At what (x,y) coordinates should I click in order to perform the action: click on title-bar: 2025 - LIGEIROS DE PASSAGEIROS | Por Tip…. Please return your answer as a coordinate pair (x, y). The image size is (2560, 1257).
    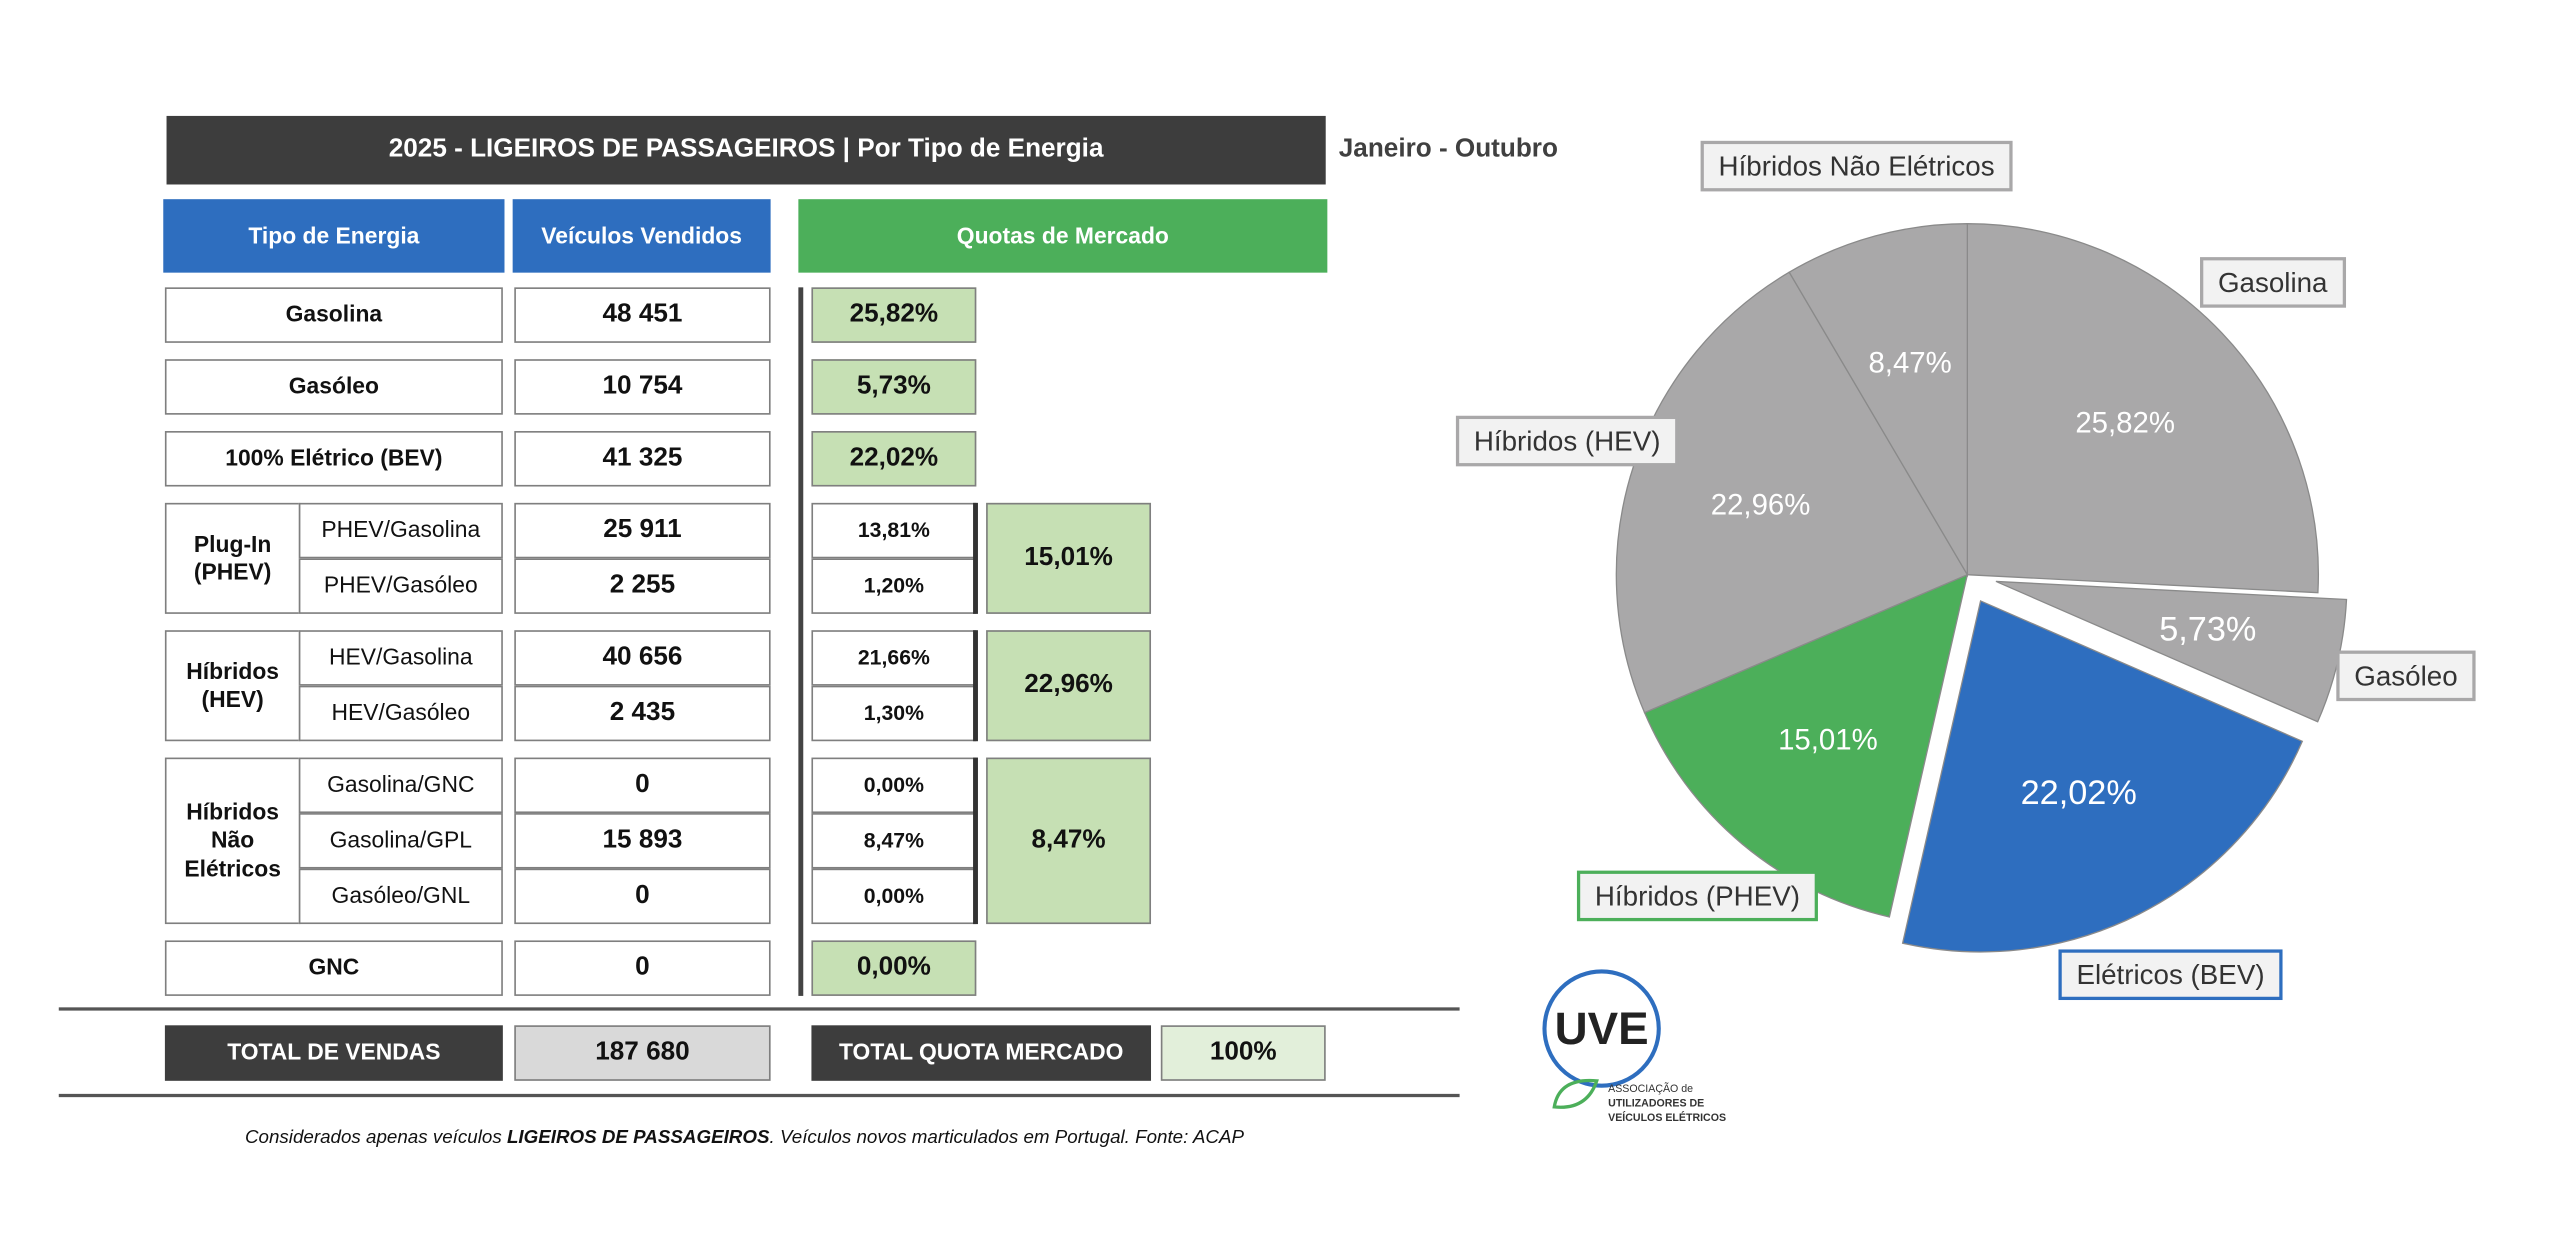
    Looking at the image, I should click on (746, 150).